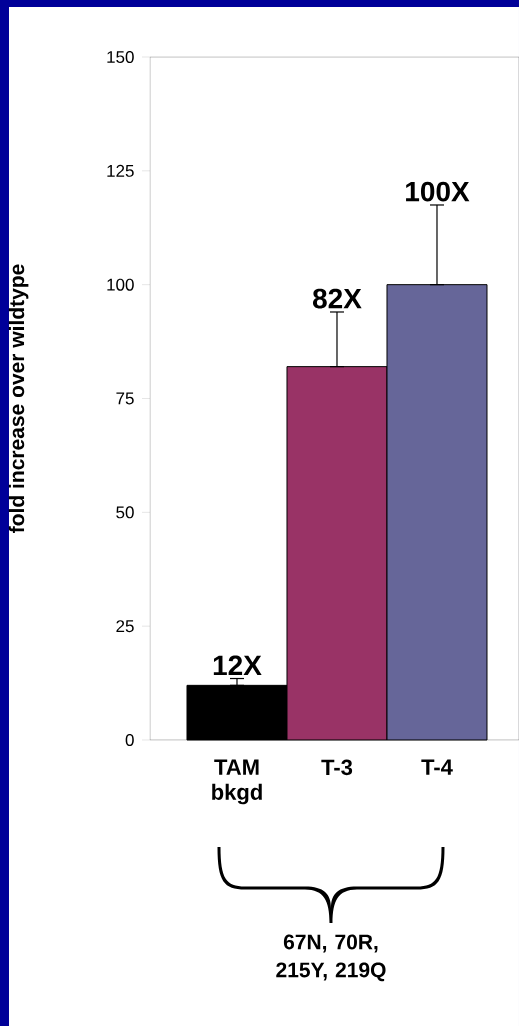 This screenshot has height=1026, width=519. What do you see at coordinates (18, 398) in the screenshot?
I see `y-axis-title: fold increase over wildtype` at bounding box center [18, 398].